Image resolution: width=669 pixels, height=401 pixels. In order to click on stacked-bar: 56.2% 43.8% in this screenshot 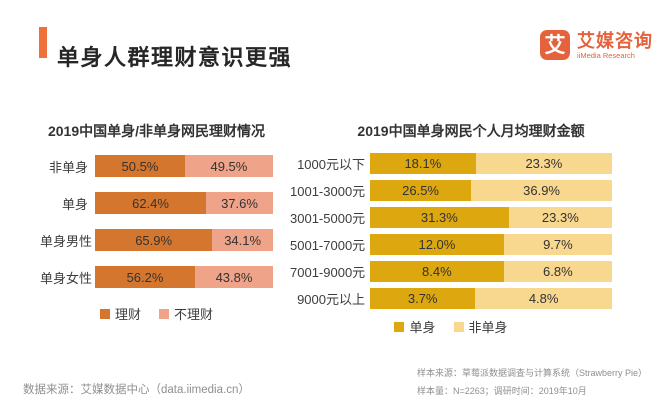, I will do `click(184, 277)`.